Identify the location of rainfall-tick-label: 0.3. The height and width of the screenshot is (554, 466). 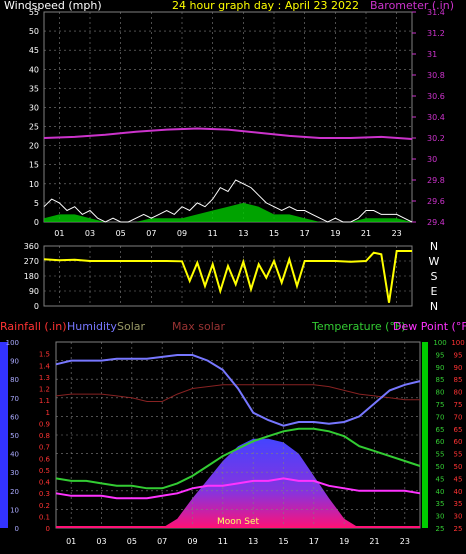
(44, 494).